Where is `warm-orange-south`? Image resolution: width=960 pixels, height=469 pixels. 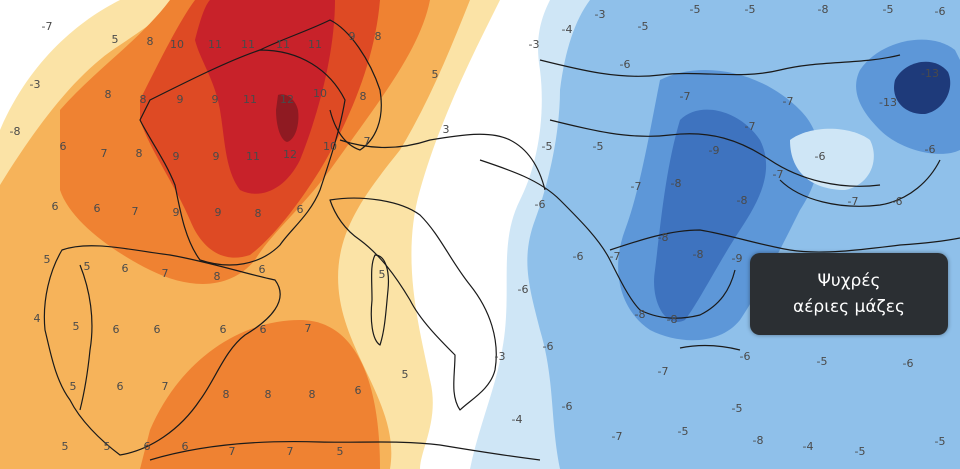 warm-orange-south is located at coordinates (260, 394).